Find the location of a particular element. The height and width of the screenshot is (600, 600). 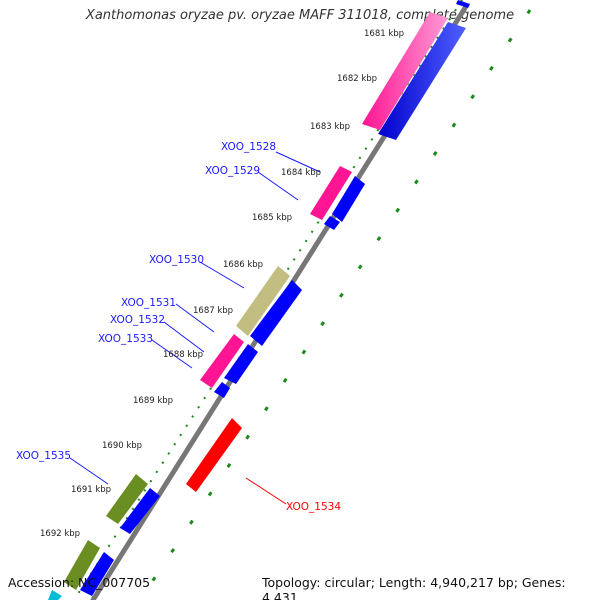

gene-label-xoo1531: XOO_1531 is located at coordinates (148, 303).